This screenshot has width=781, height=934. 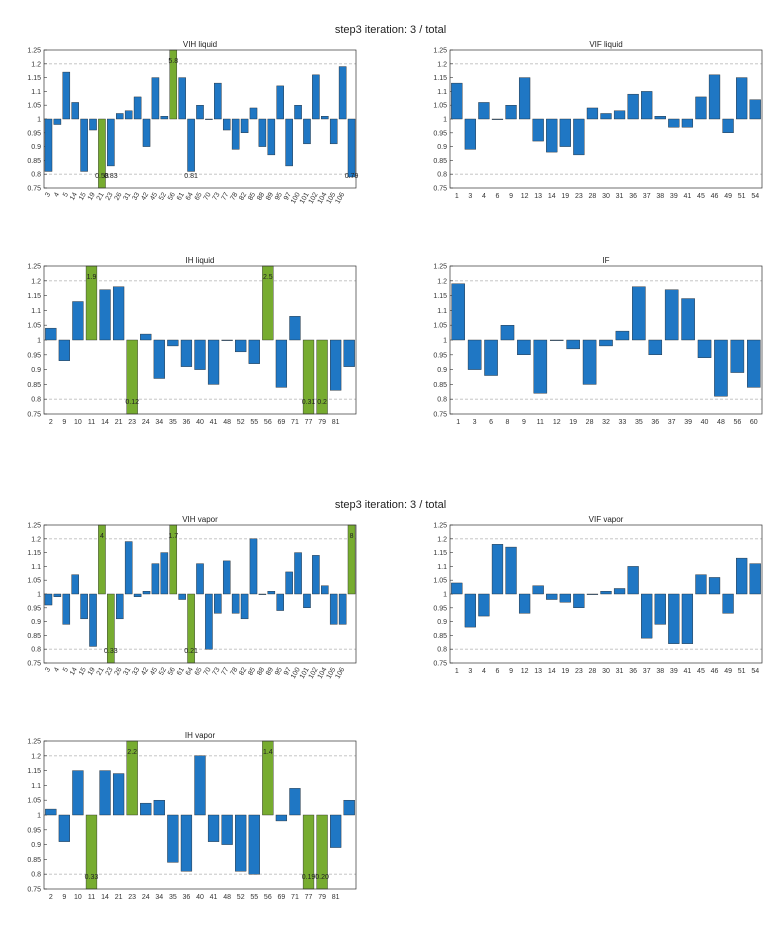 What do you see at coordinates (200, 422) in the screenshot?
I see `x-tick-label: 40` at bounding box center [200, 422].